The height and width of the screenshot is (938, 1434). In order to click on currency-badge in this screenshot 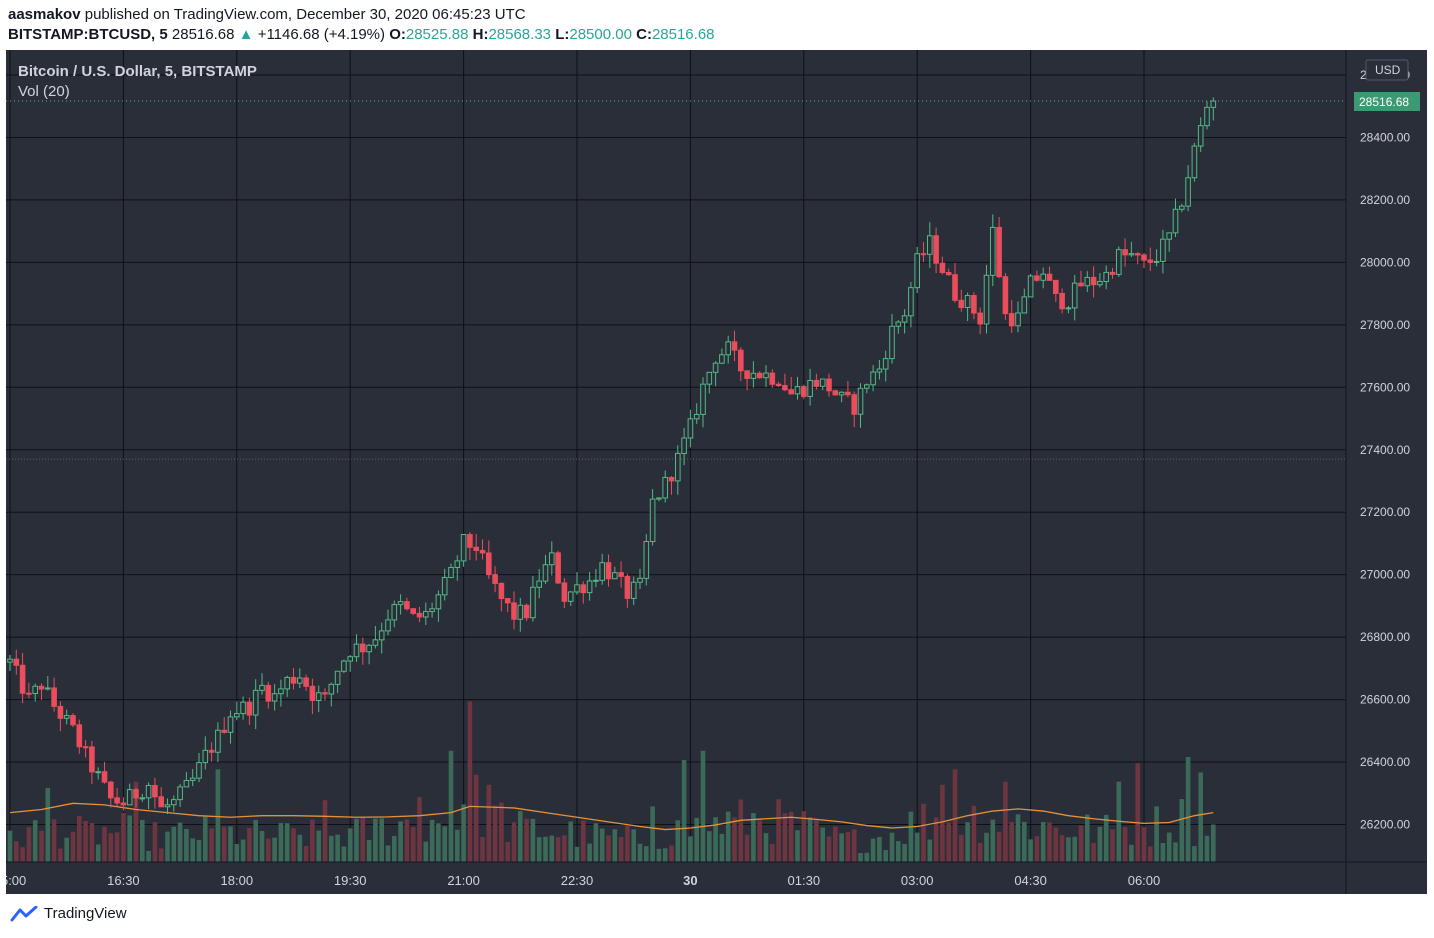, I will do `click(1387, 70)`.